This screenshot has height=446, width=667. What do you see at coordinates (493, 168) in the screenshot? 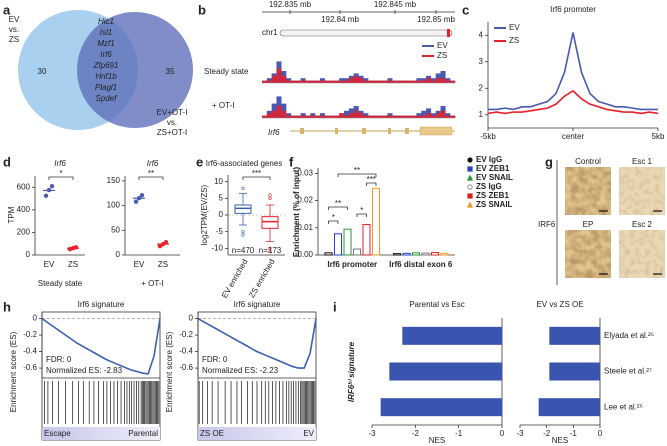
I see `legend-label: EV ZEB1` at bounding box center [493, 168].